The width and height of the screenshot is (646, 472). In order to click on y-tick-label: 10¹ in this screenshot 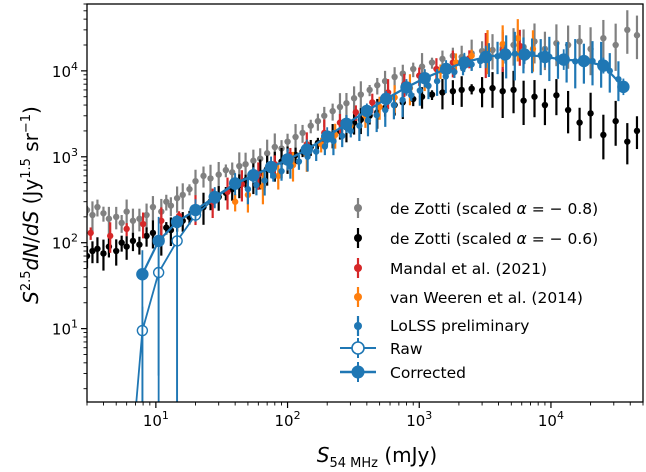, I will do `click(65, 328)`.